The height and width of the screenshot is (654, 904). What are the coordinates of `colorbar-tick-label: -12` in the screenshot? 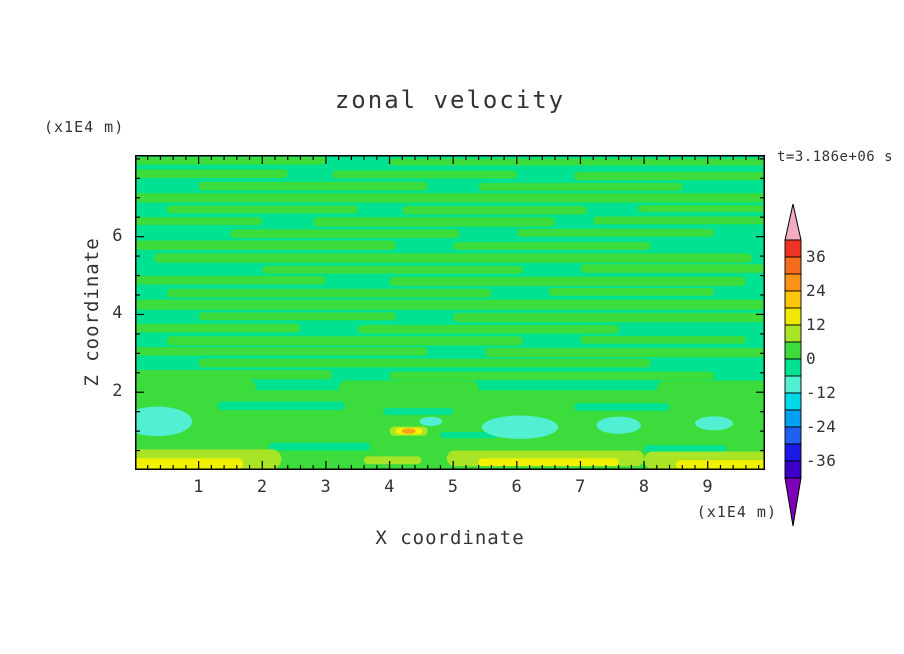 It's located at (821, 392).